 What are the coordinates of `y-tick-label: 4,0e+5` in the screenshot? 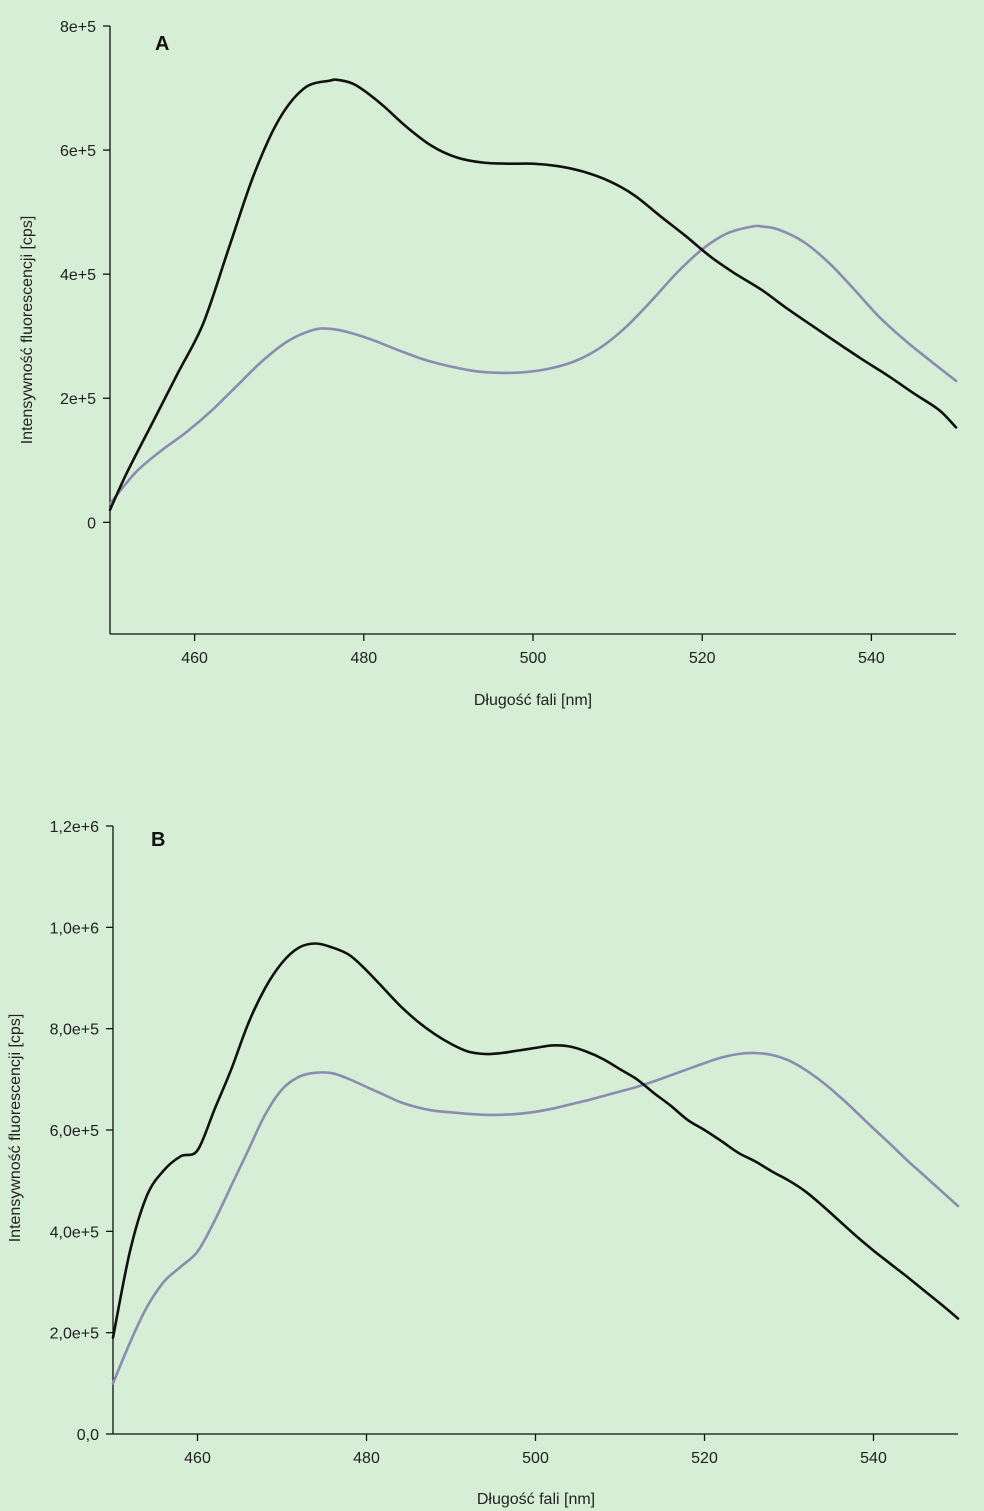 It's located at (74, 1232).